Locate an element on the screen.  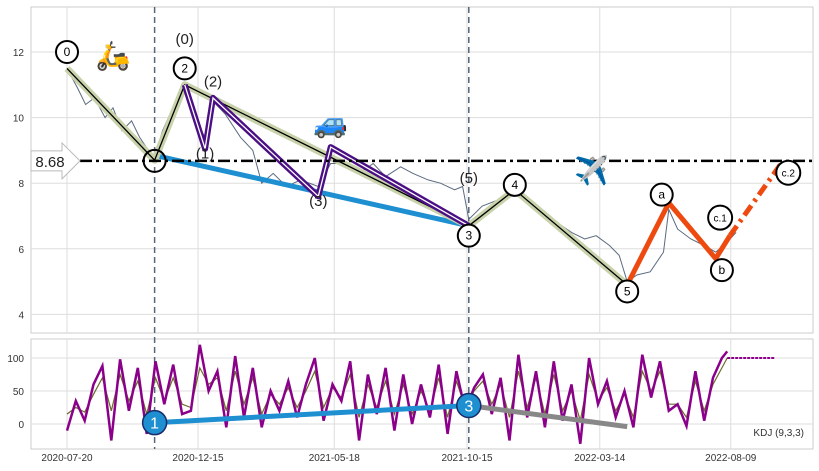
wave-label: 4 is located at coordinates (514, 185).